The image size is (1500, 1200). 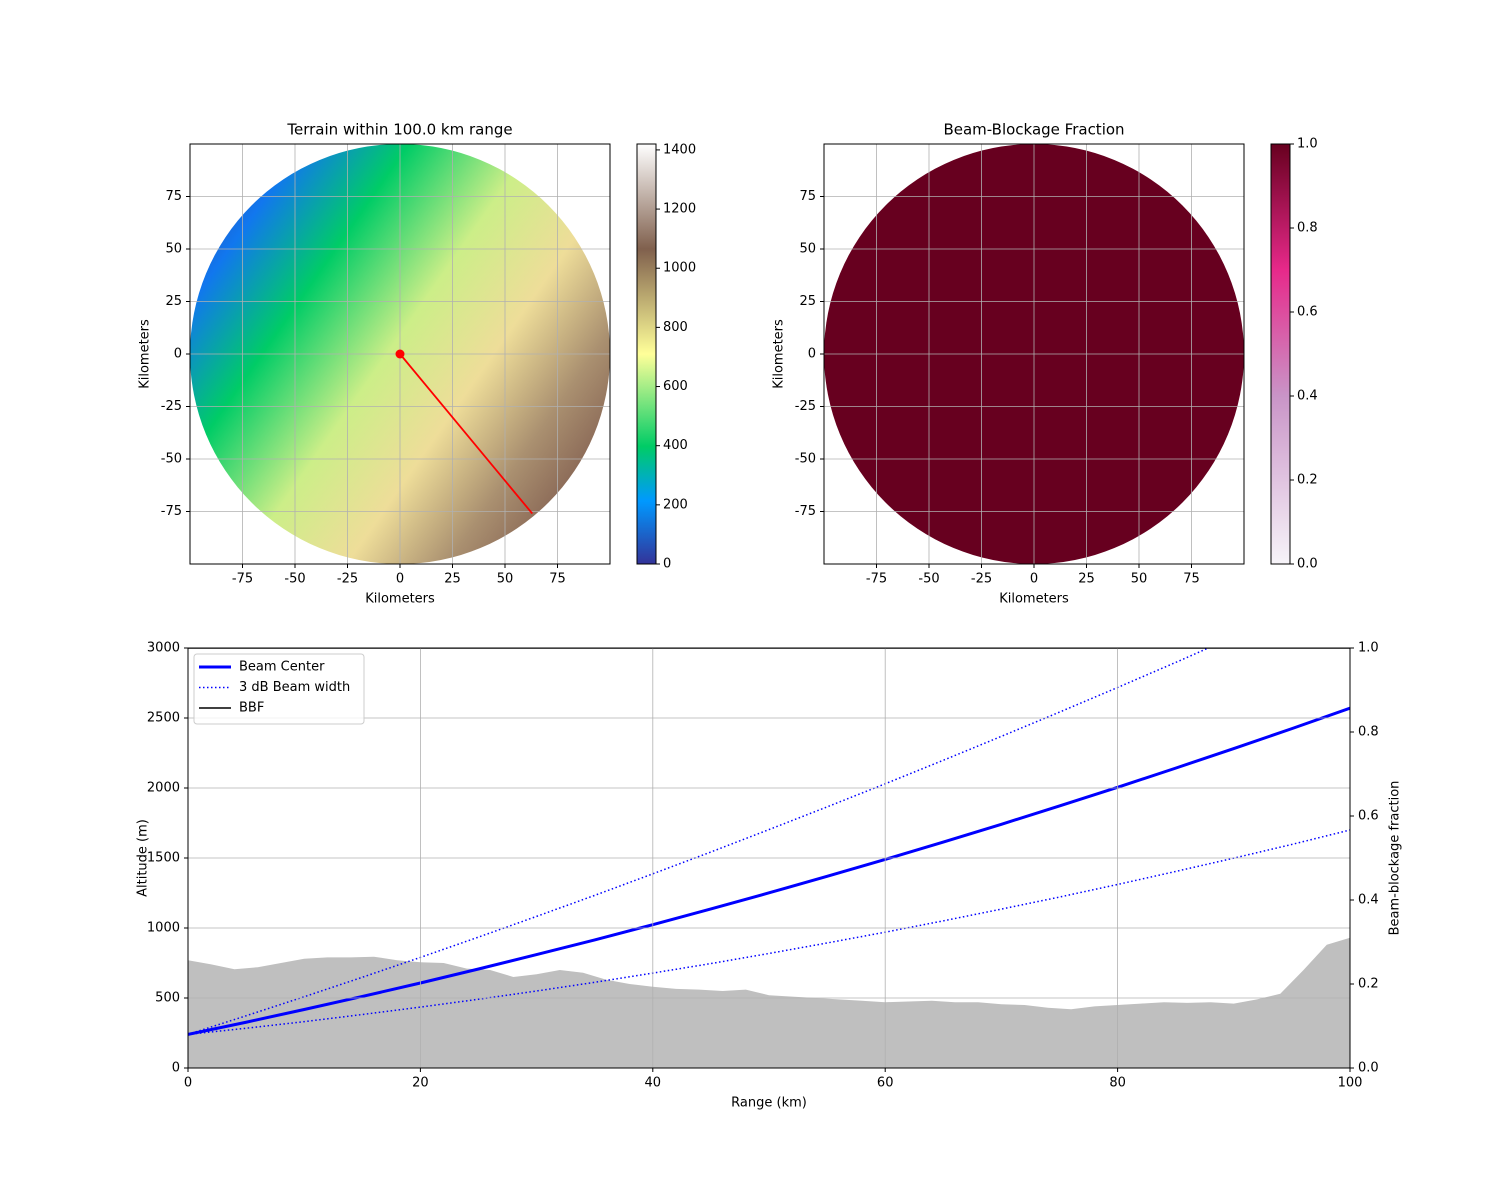 I want to click on y-tick-label: 3000, so click(x=163, y=648).